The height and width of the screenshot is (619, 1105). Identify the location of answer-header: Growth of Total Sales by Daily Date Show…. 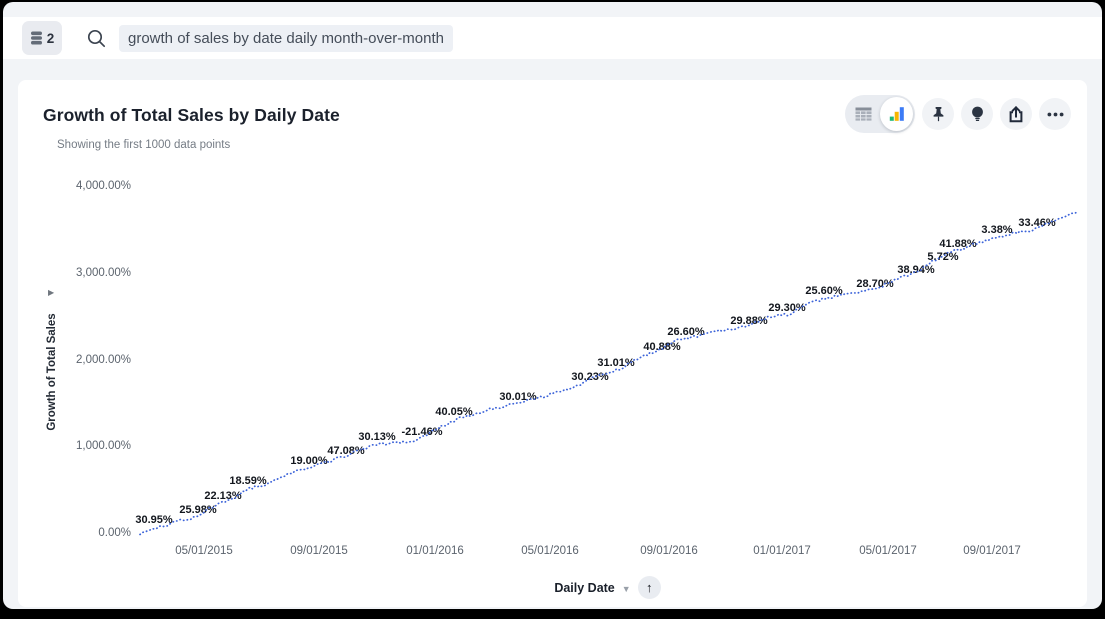
(552, 115).